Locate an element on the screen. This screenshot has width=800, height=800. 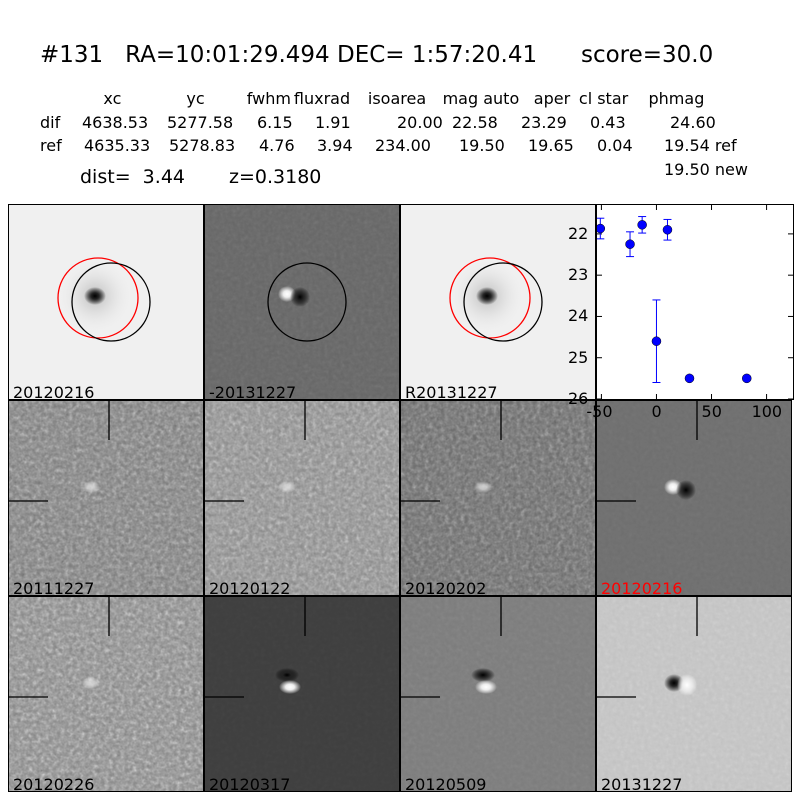
row-value: 19.54 ref is located at coordinates (700, 145).